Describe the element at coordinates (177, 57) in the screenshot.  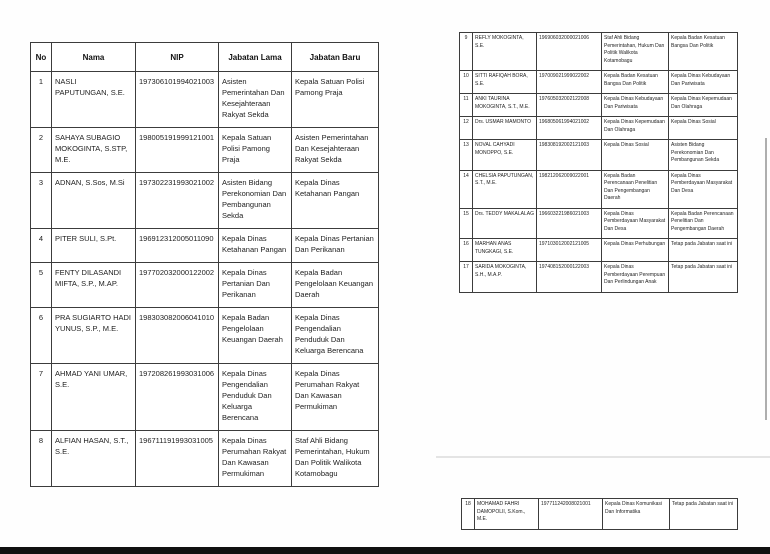
I see `column-header: NIP` at that location.